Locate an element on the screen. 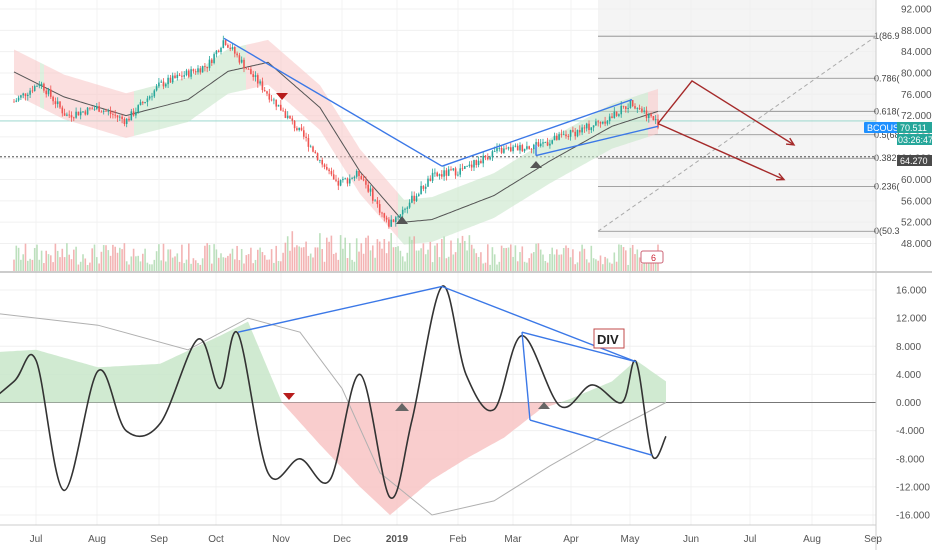 This screenshot has width=932, height=550. fib-diagonal is located at coordinates (737, 133).